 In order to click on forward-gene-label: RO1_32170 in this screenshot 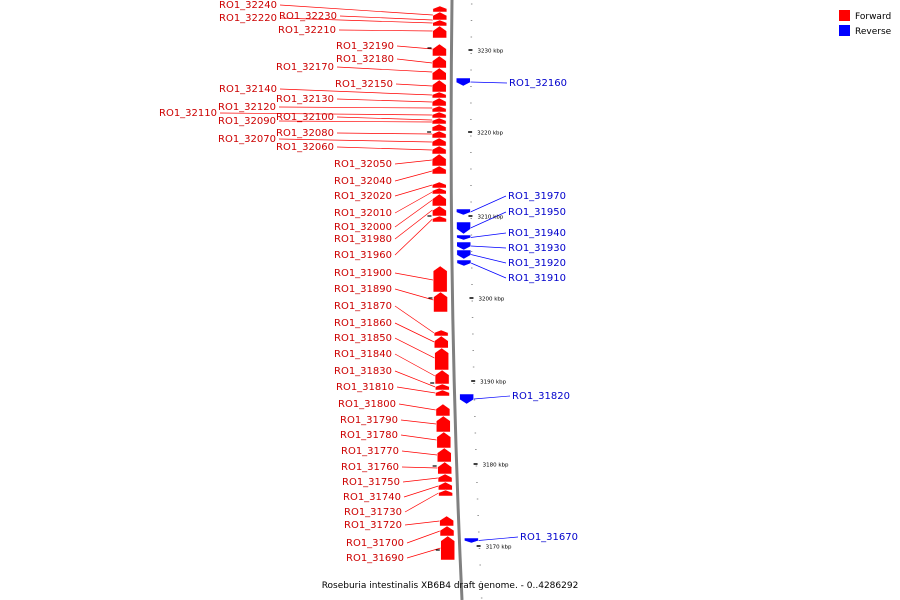, I will do `click(305, 67)`.